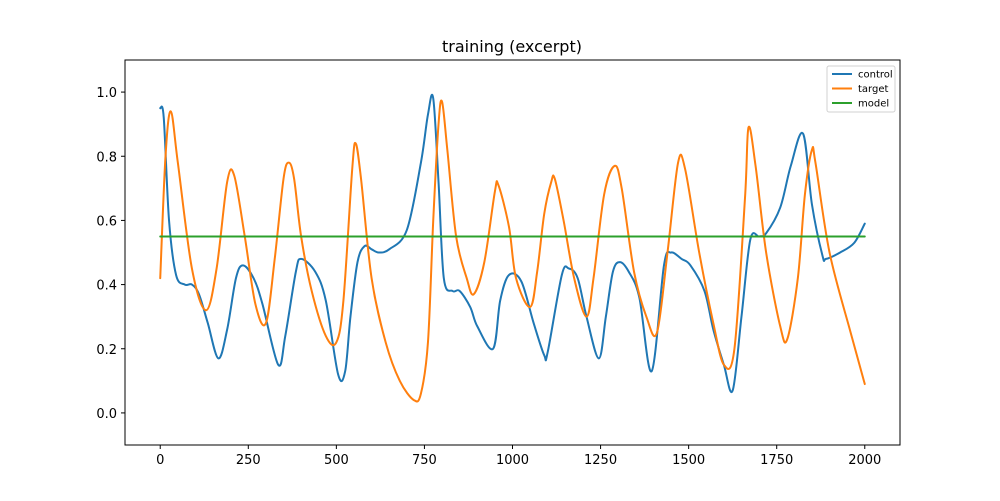  What do you see at coordinates (106, 157) in the screenshot?
I see `y-tick-label: 0.8` at bounding box center [106, 157].